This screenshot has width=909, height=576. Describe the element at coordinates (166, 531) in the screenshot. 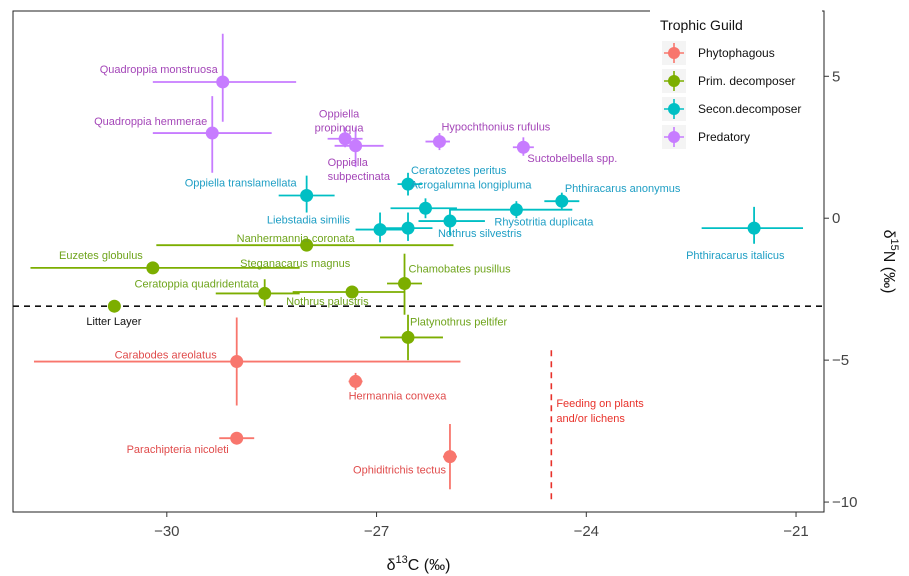

I see `x-tick-label: −30` at that location.